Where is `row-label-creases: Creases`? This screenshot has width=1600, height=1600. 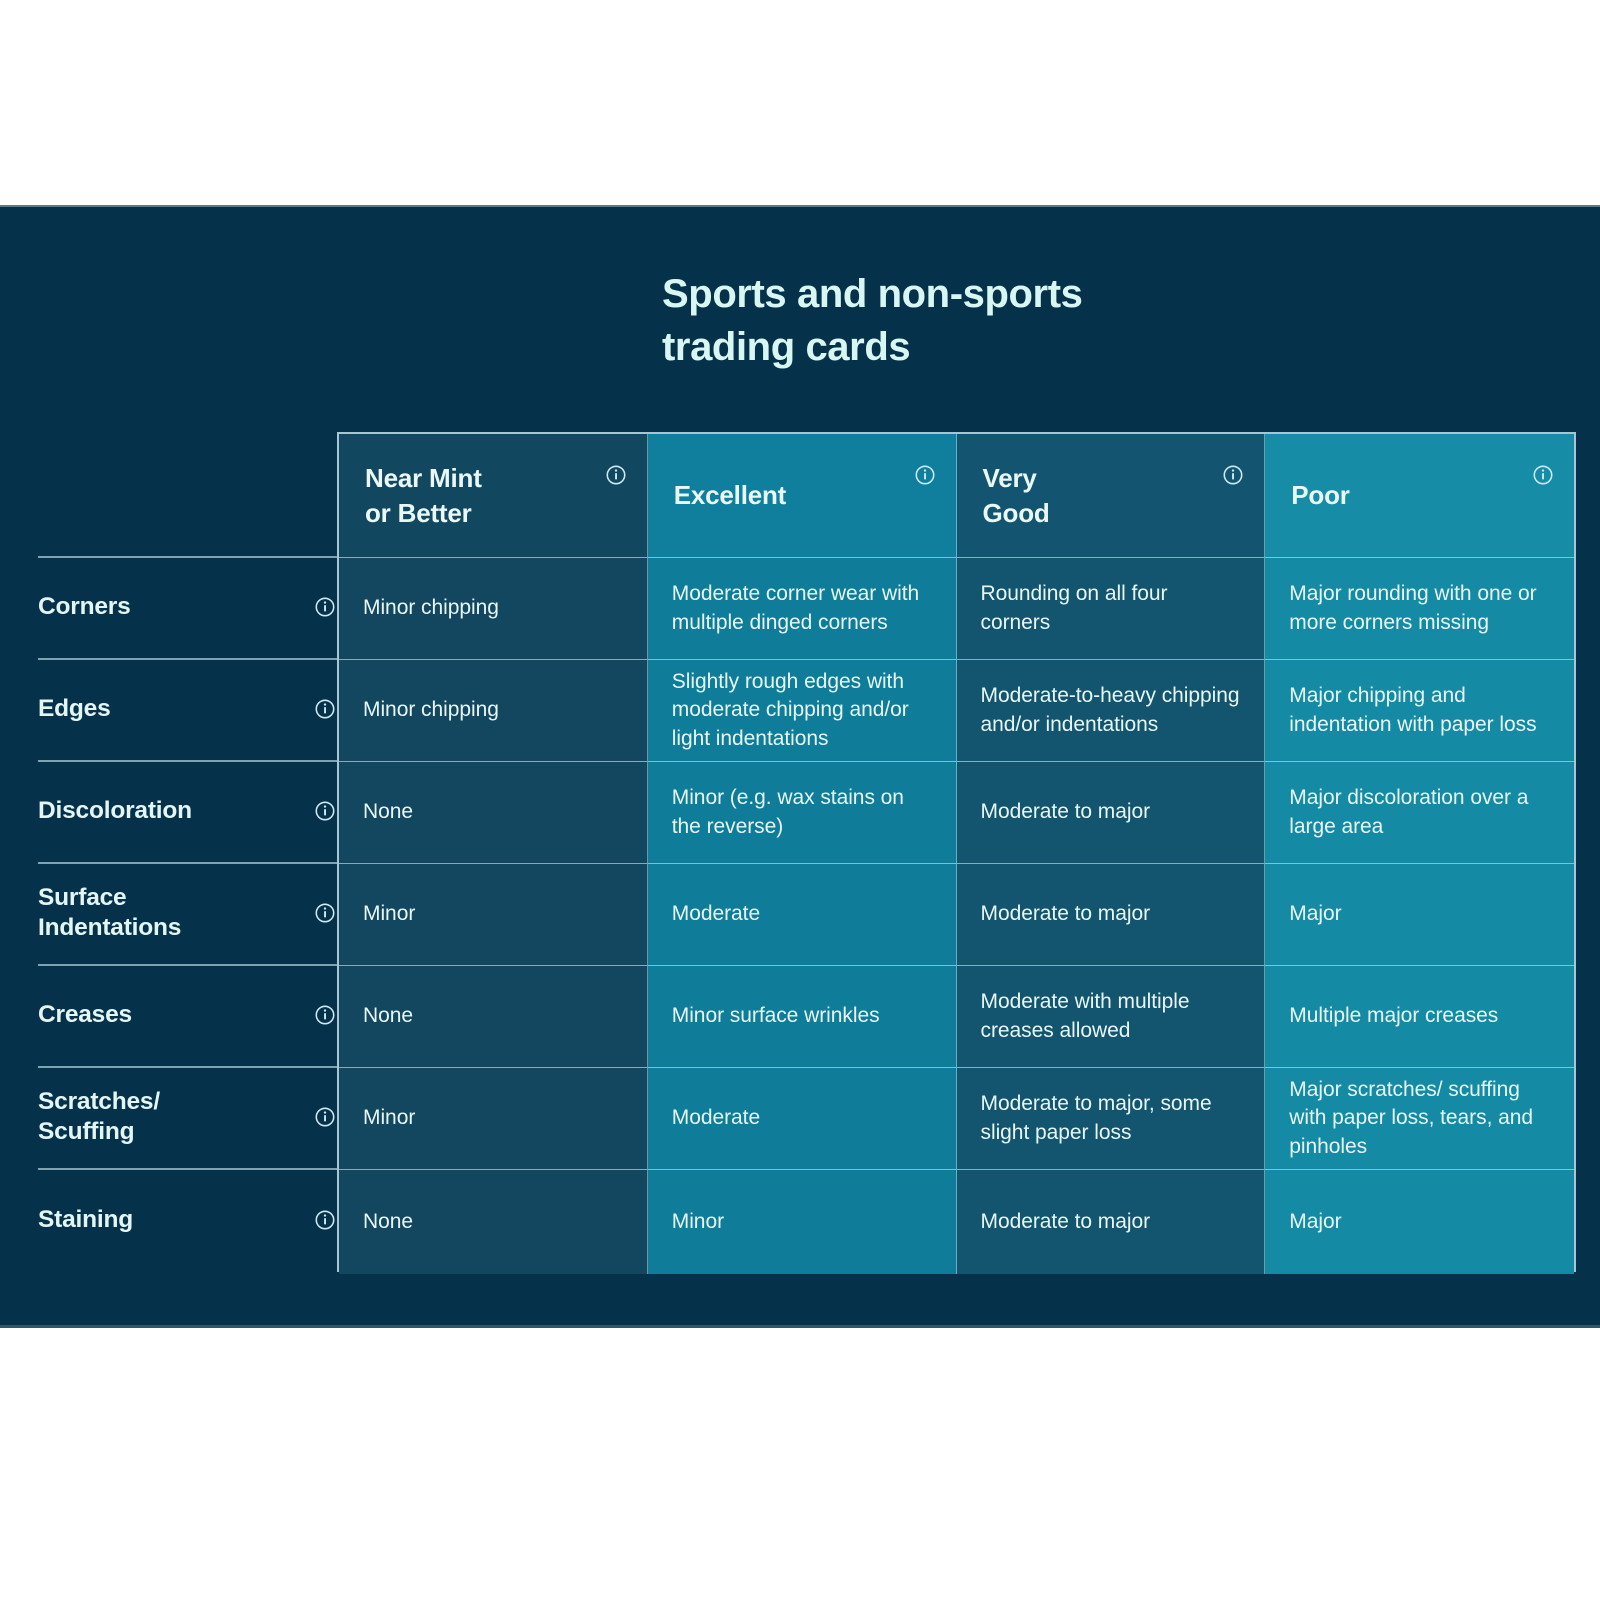
row-label-creases: Creases is located at coordinates (187, 1015).